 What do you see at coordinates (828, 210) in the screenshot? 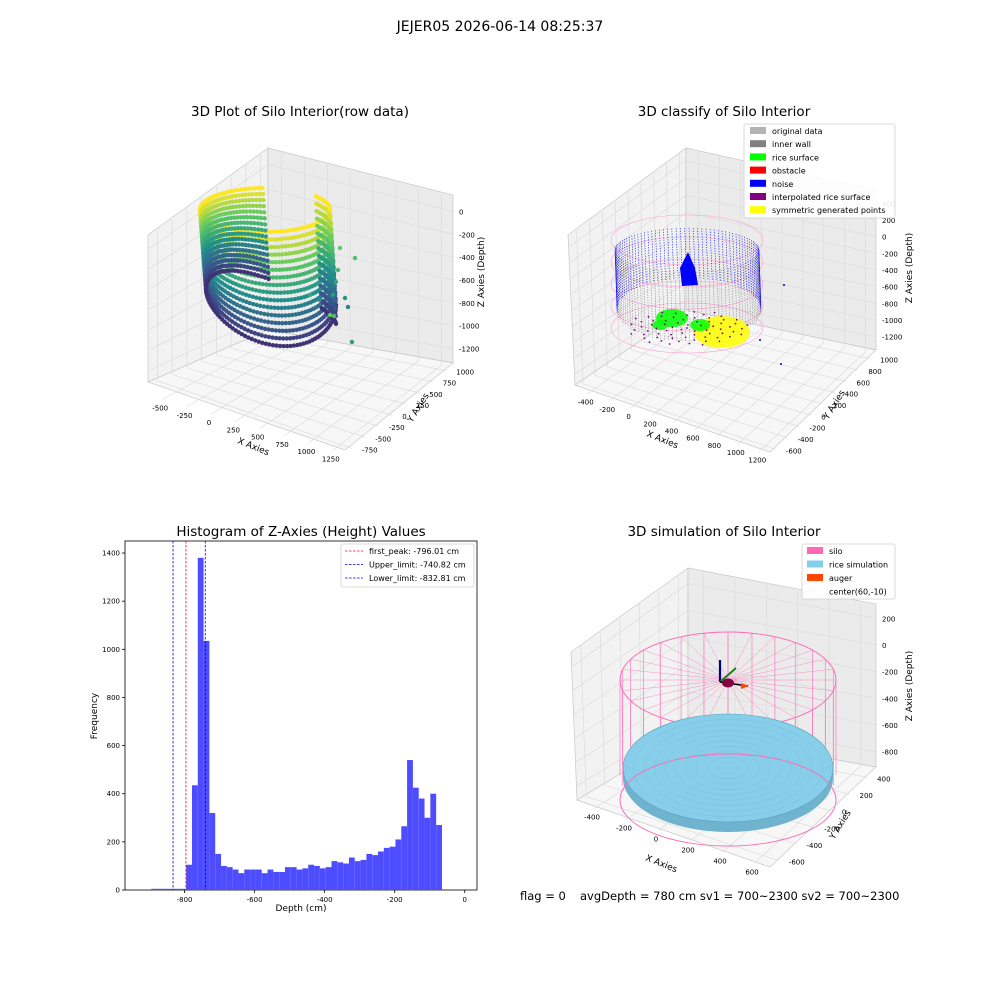
I see `legend-label: symmetric generated points` at bounding box center [828, 210].